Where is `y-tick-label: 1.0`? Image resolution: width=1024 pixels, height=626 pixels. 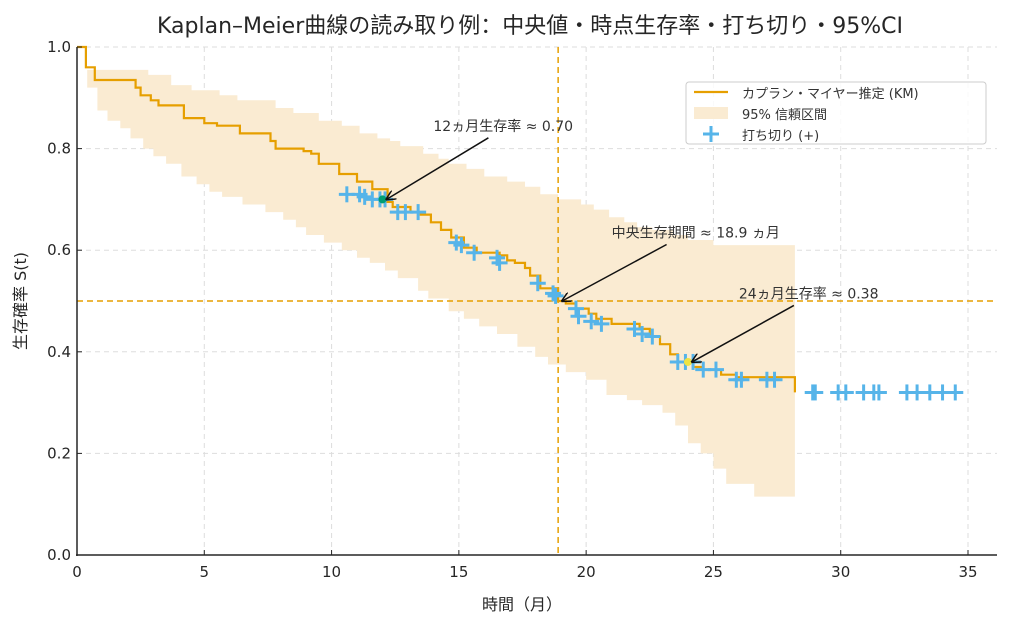 y-tick-label: 1.0 is located at coordinates (59, 47).